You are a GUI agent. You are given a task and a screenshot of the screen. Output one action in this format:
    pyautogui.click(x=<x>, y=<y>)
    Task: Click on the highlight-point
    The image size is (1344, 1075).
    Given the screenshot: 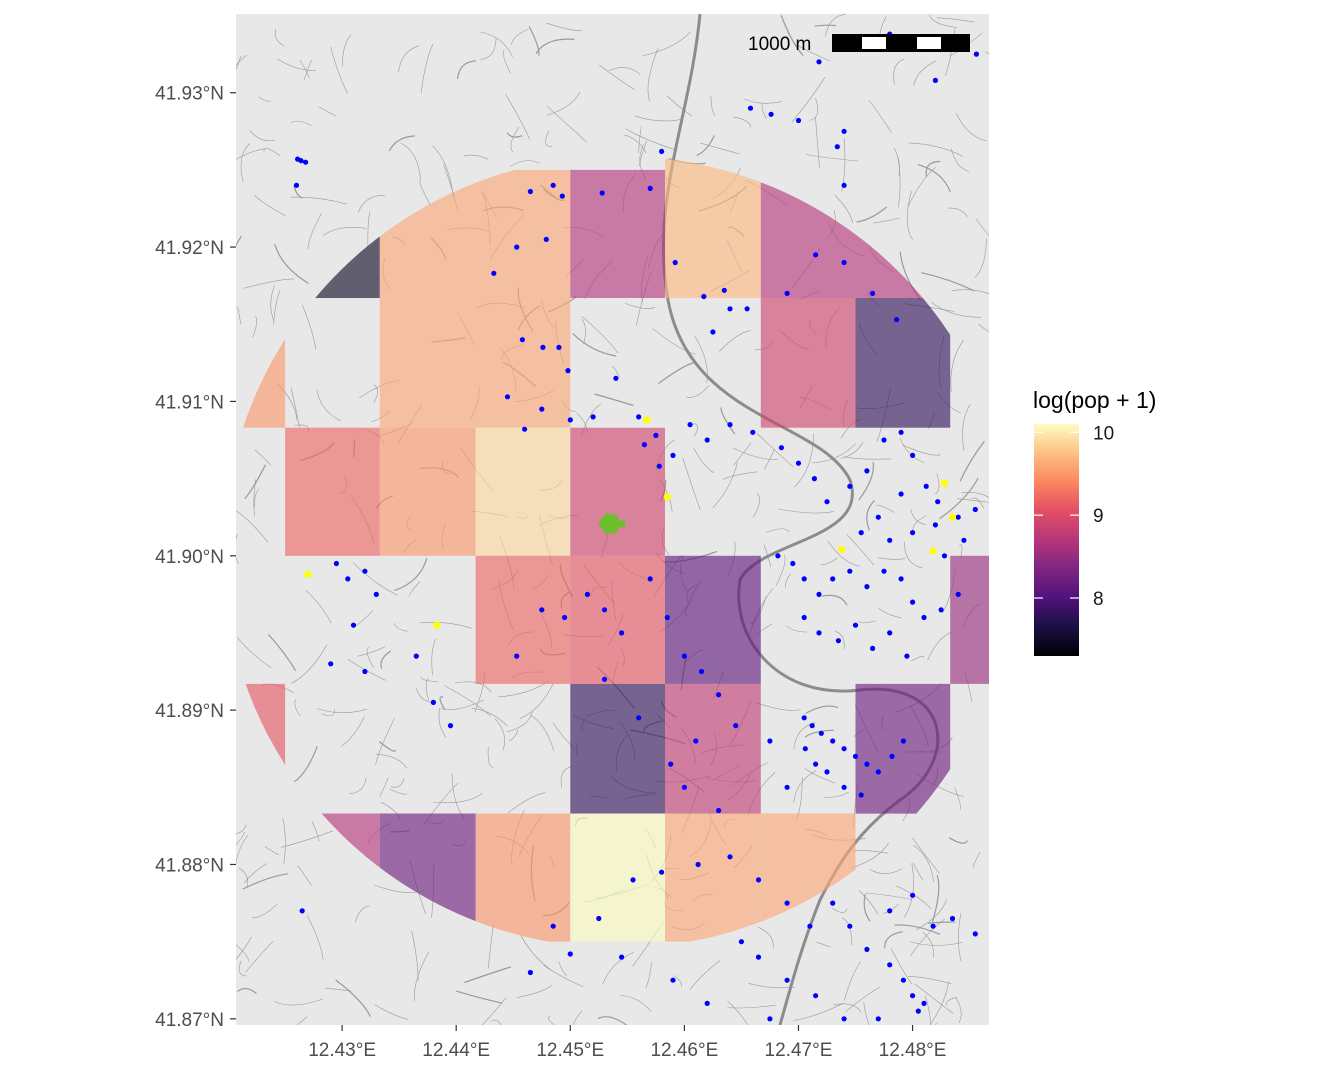 What is the action you would take?
    pyautogui.click(x=667, y=497)
    